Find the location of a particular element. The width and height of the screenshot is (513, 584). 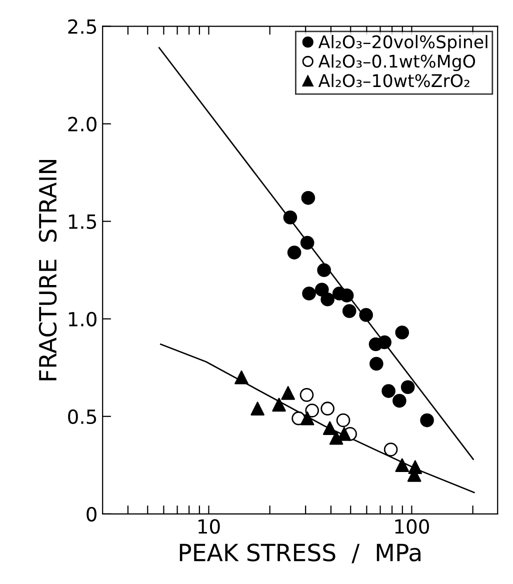

y-axis-title: FRACTURE STRAIN is located at coordinates (47, 270).